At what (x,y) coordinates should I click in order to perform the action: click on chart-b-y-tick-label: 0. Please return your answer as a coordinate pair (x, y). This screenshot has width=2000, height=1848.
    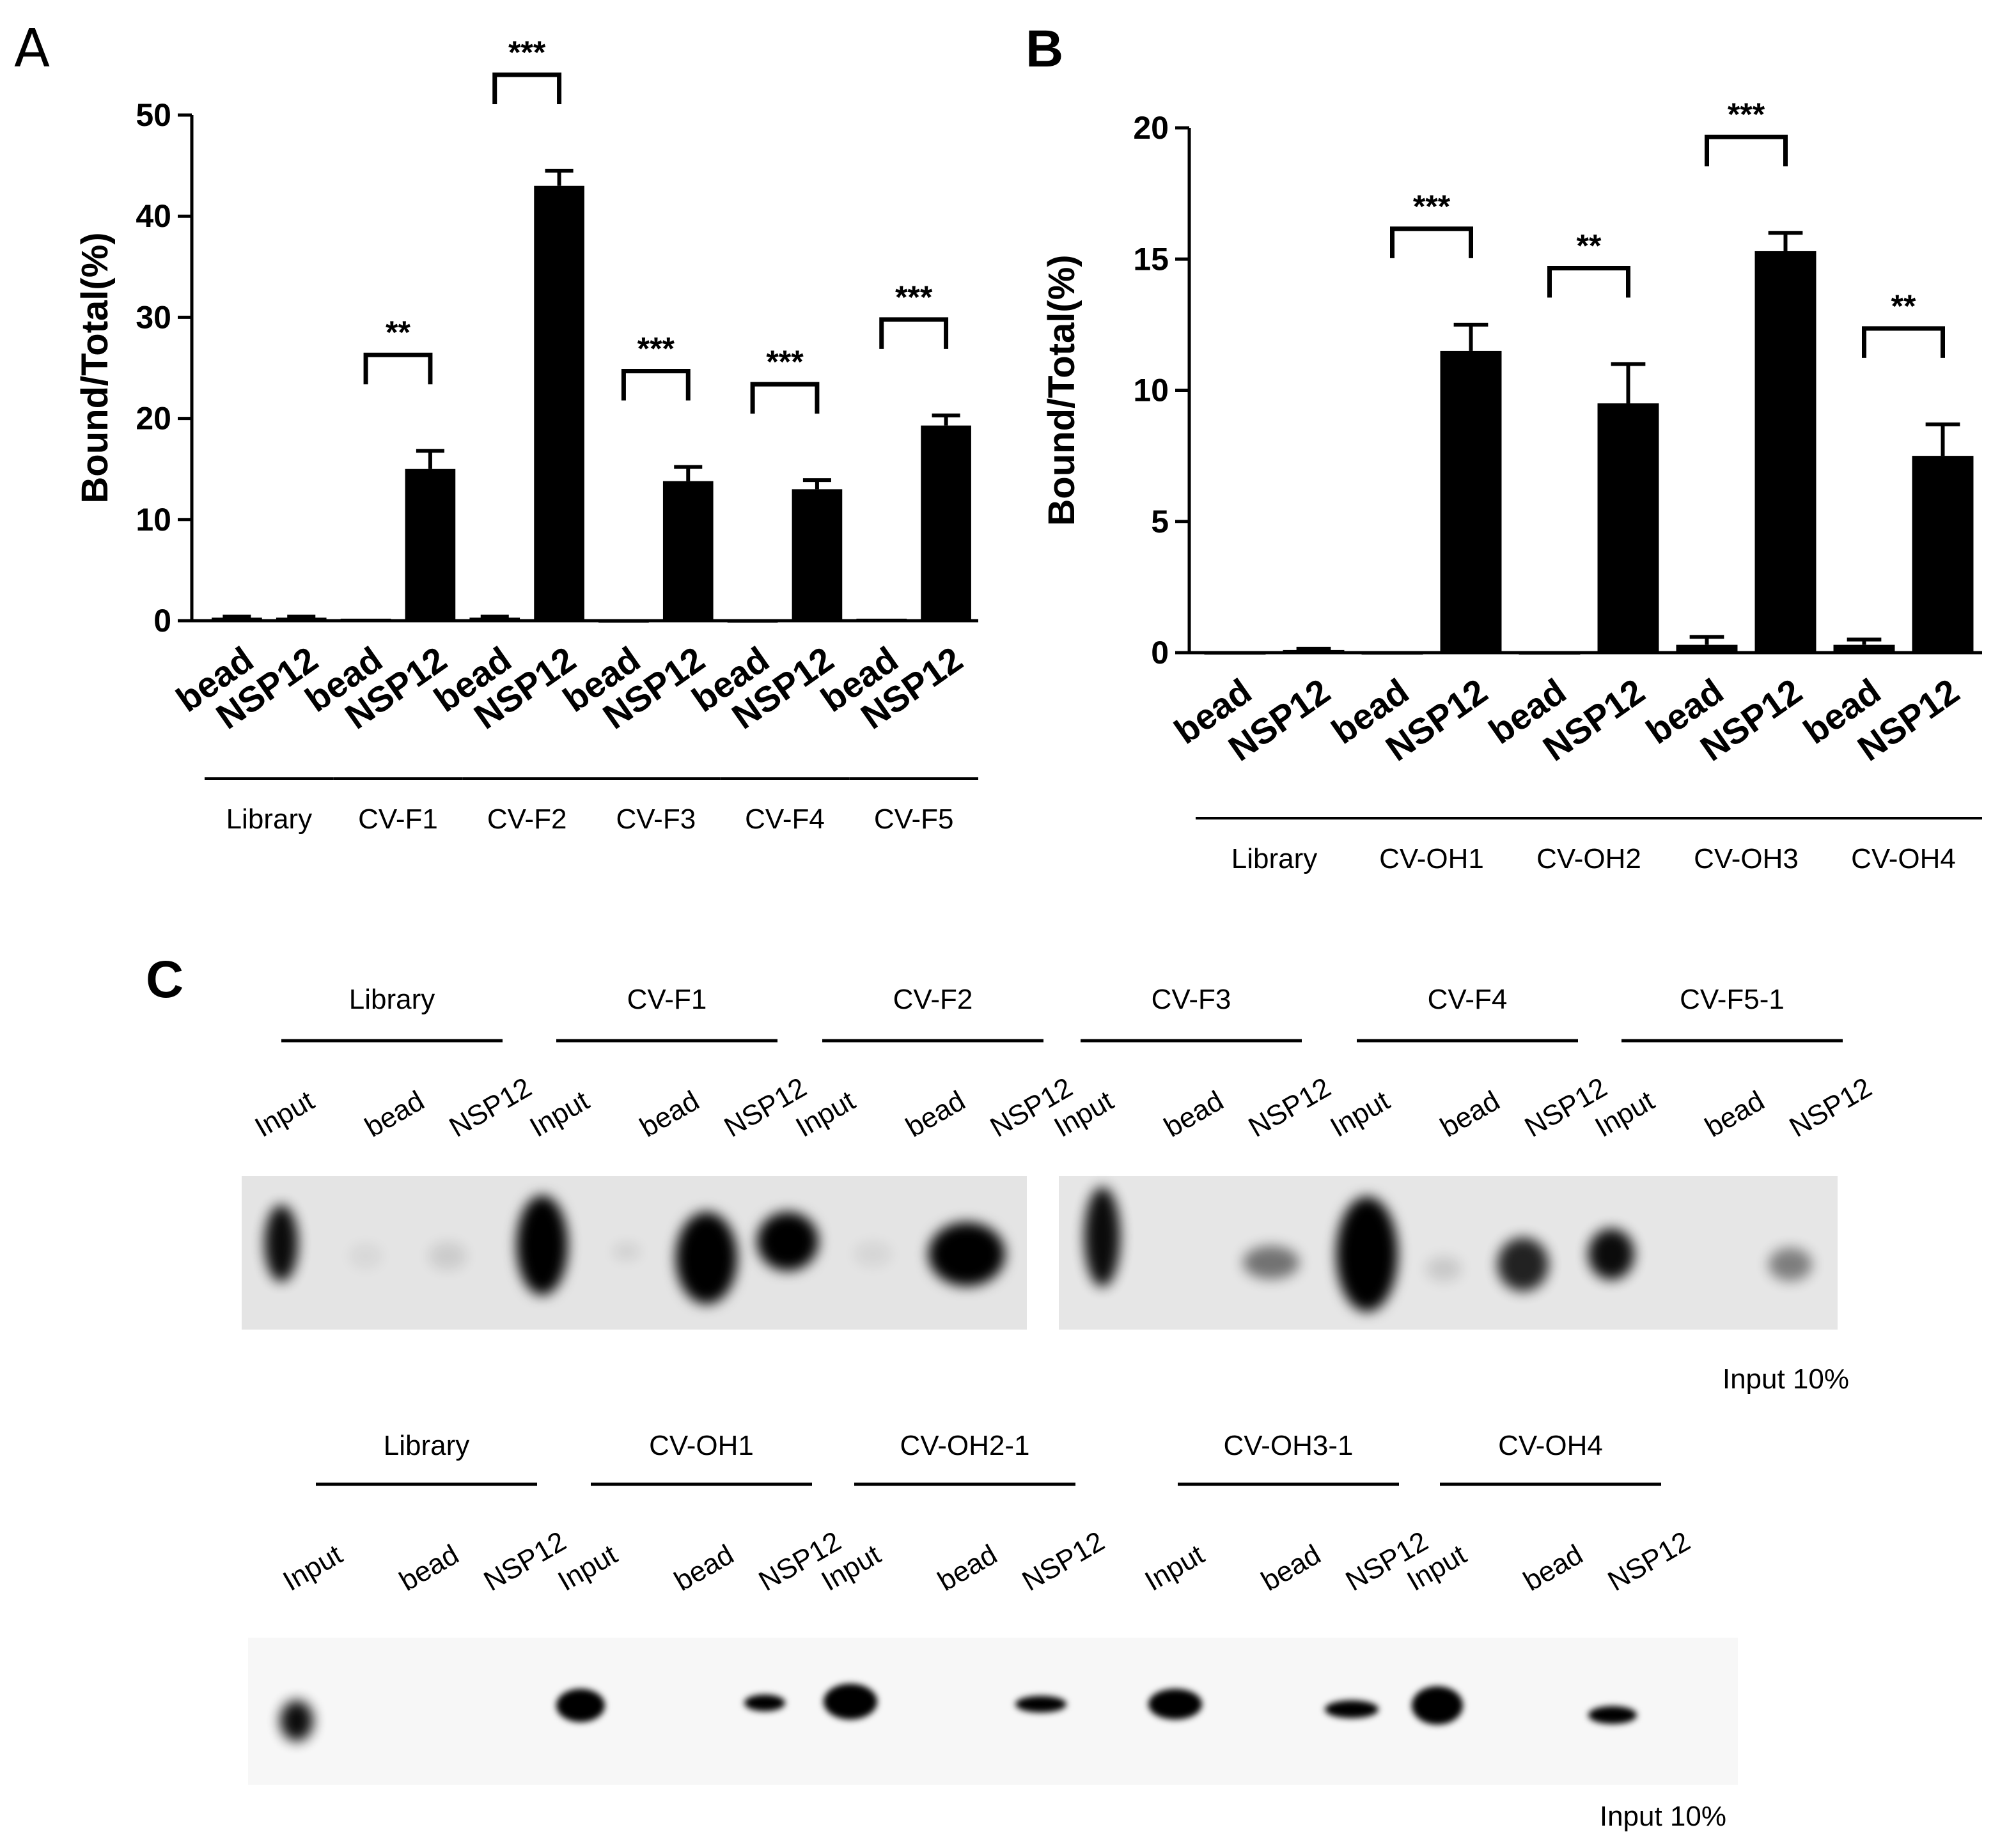
    Looking at the image, I should click on (1160, 653).